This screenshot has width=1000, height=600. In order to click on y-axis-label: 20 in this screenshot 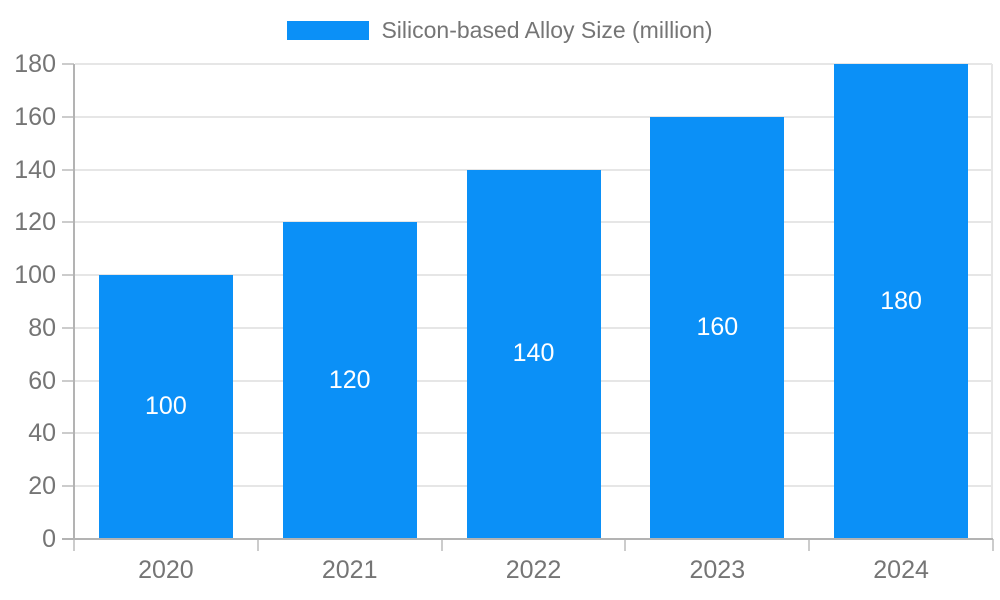, I will do `click(42, 486)`.